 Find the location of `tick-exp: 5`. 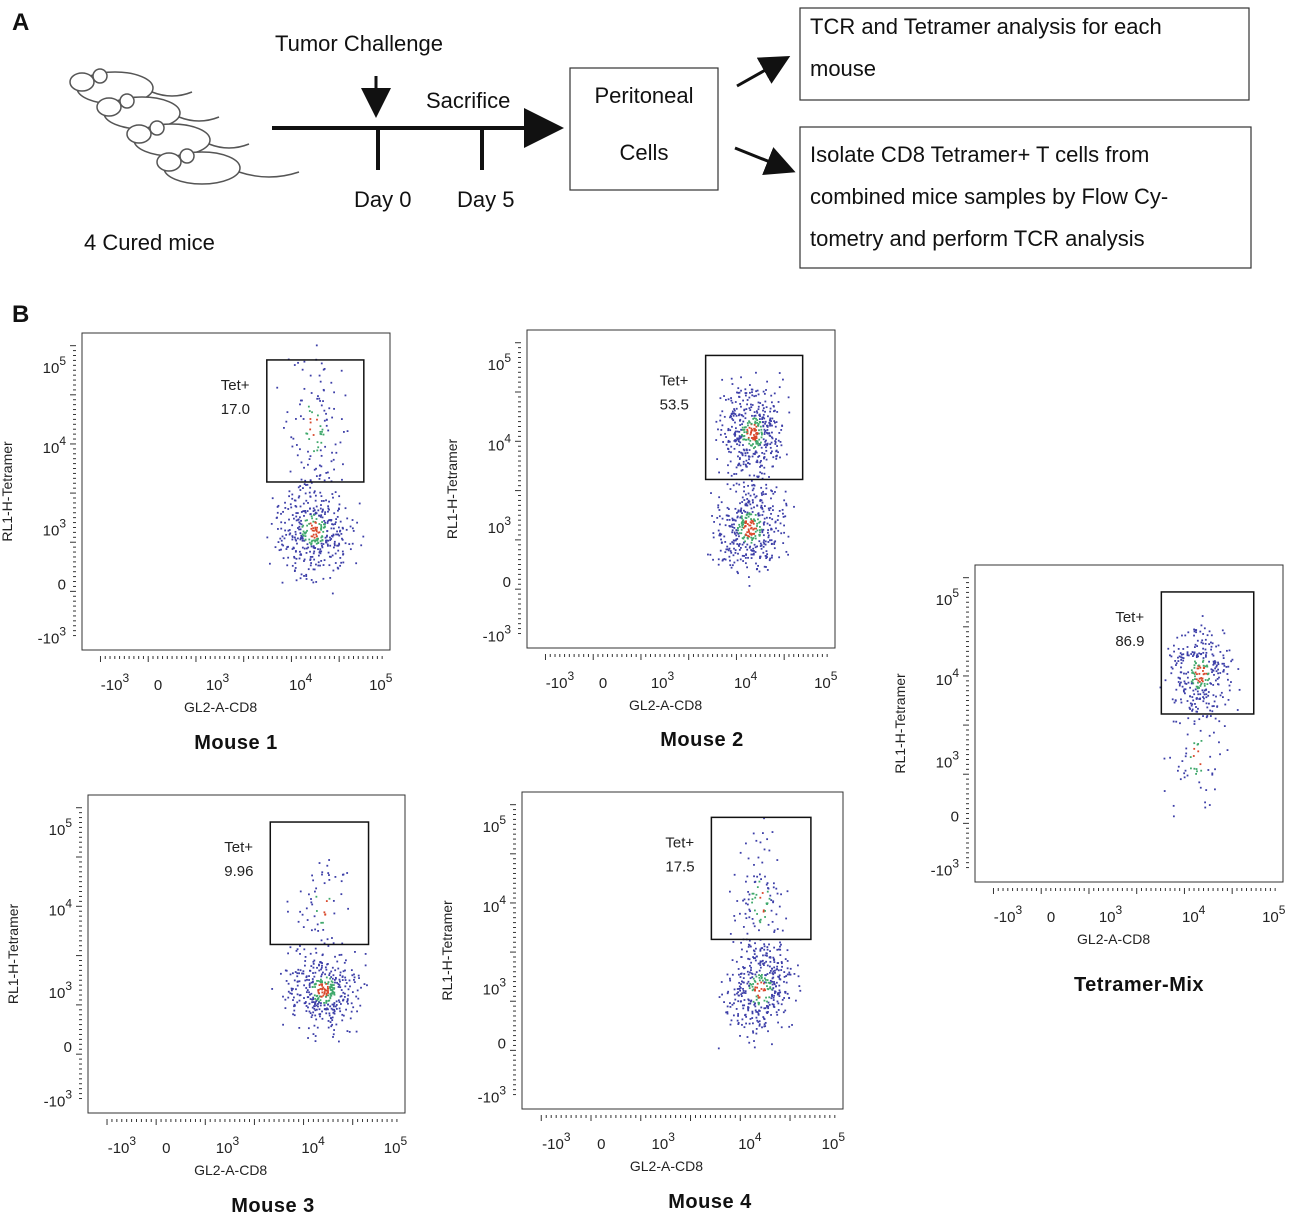

tick-exp: 5 is located at coordinates (955, 593).